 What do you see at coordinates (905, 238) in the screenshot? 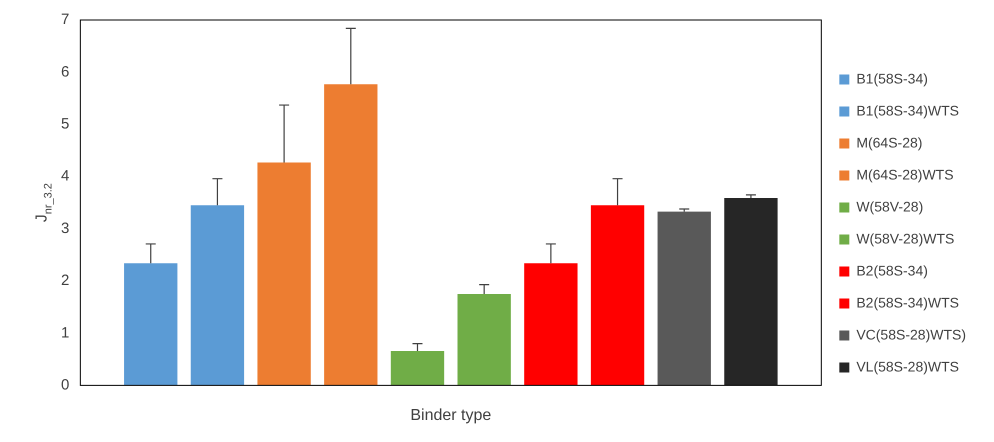
I see `legend-label: W(58V-28)WTS` at bounding box center [905, 238].